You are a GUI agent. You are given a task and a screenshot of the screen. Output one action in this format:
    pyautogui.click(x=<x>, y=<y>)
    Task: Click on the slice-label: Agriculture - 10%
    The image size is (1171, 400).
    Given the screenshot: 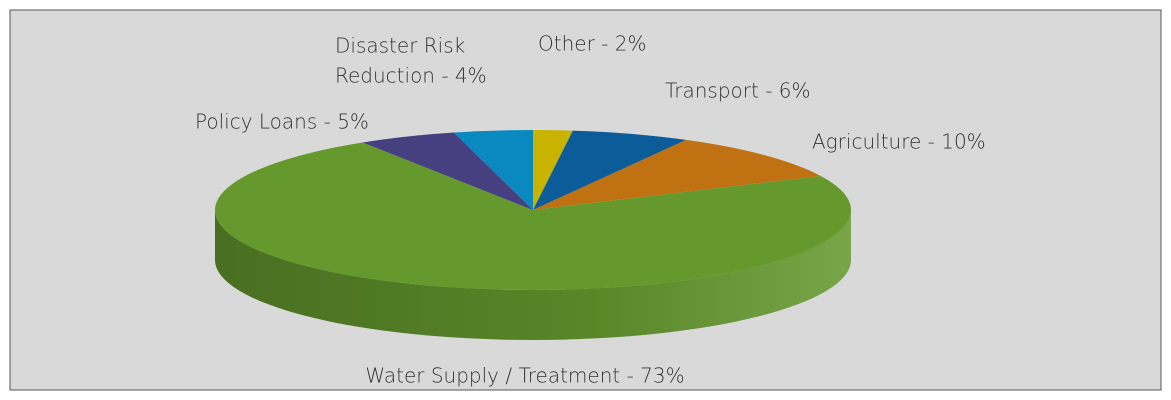 What is the action you would take?
    pyautogui.click(x=899, y=142)
    